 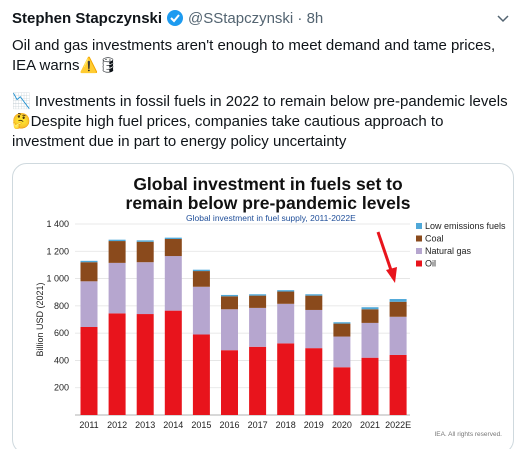 I want to click on x-tick-label: 2020, so click(x=342, y=425).